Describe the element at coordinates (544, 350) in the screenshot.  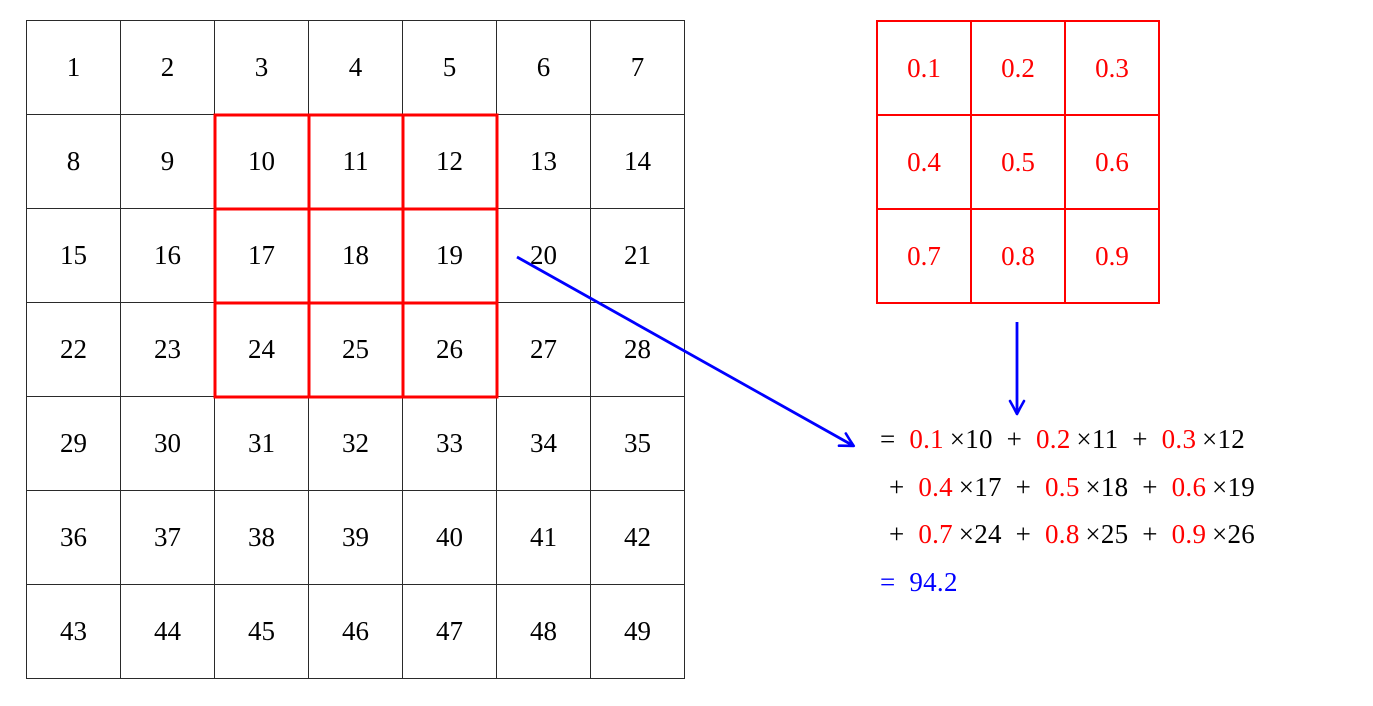
I see `input-grid-cell: 27` at that location.